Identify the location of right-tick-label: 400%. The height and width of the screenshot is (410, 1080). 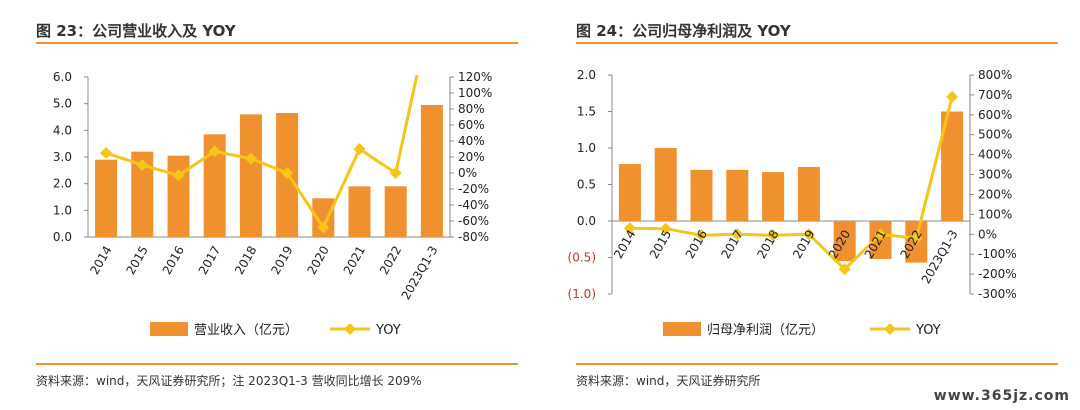
(995, 155).